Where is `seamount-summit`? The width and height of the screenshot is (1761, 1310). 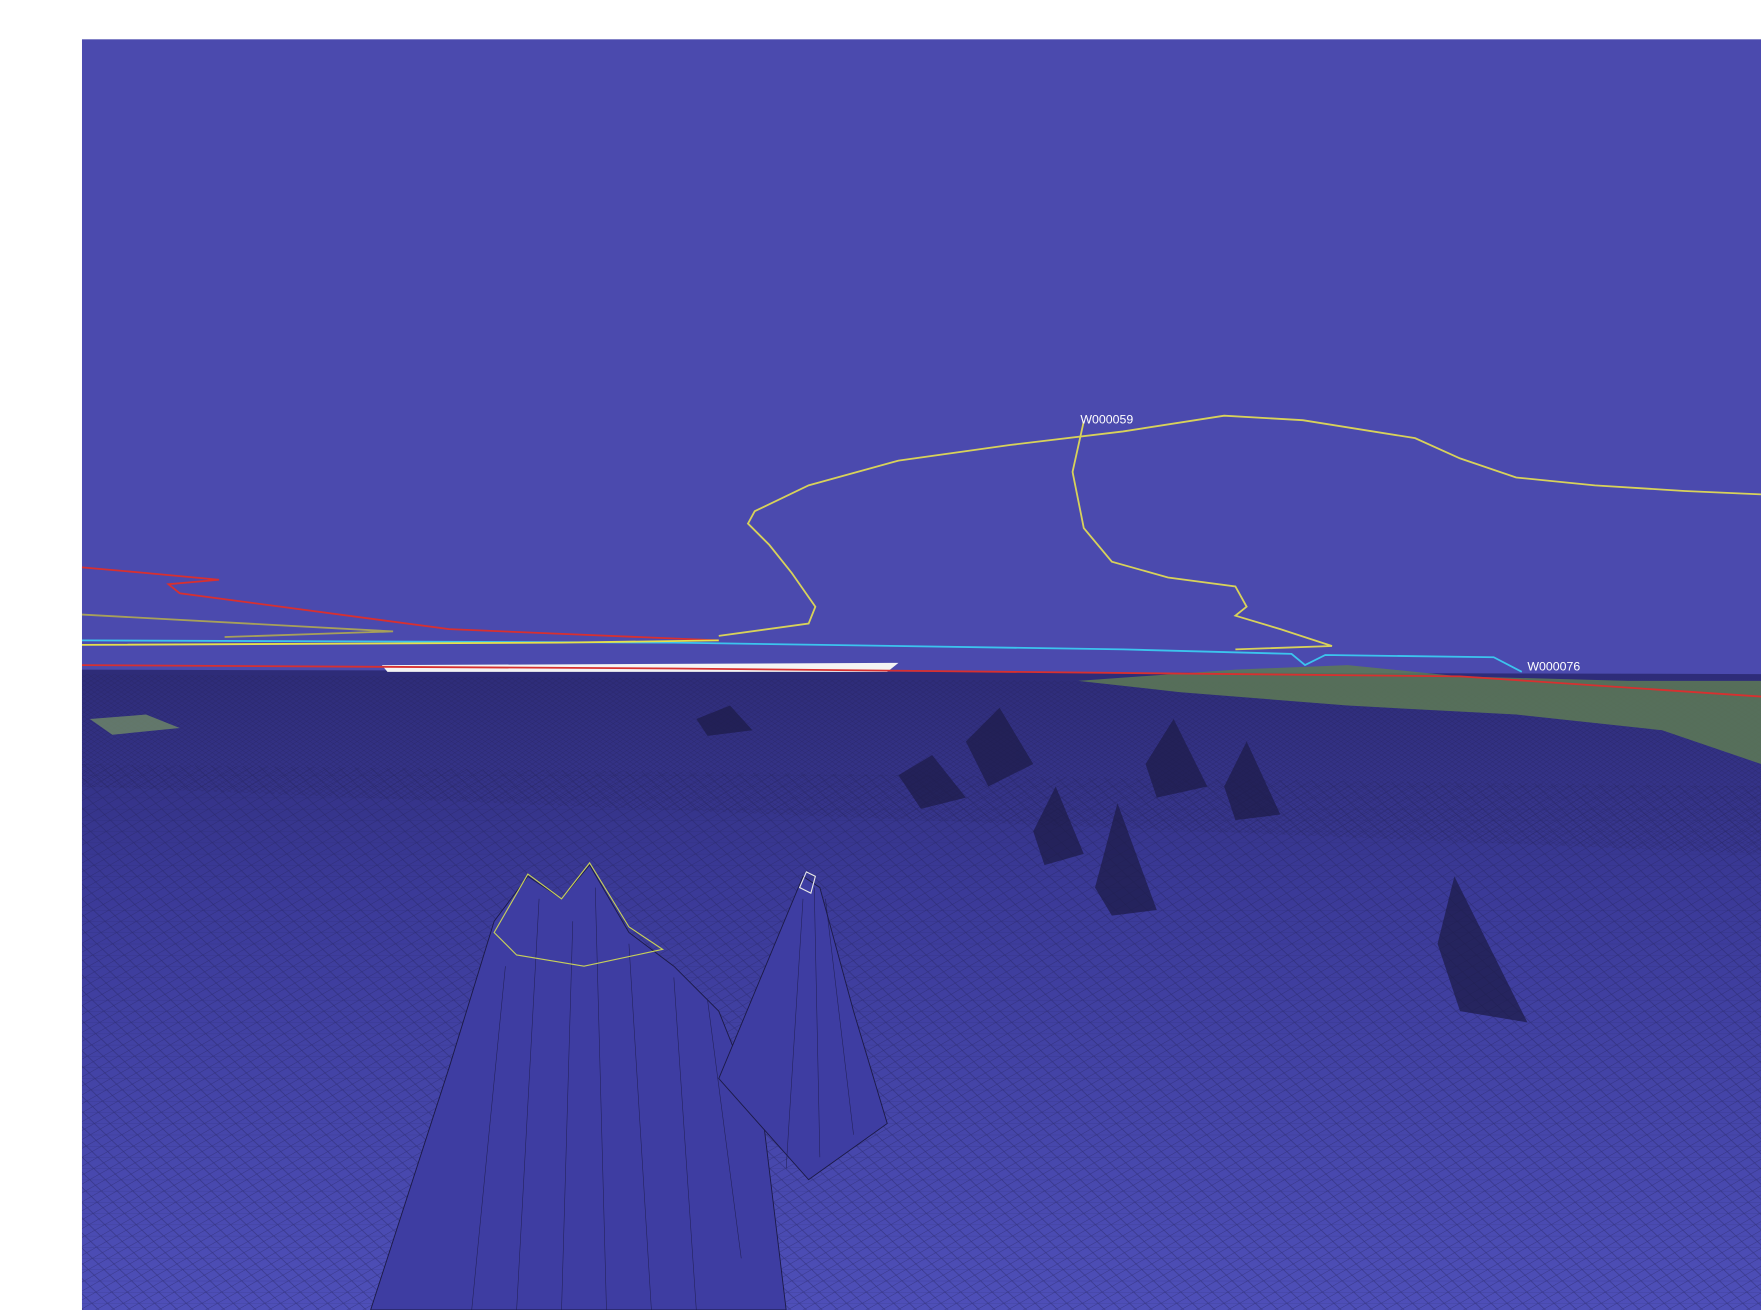
seamount-summit is located at coordinates (579, 914).